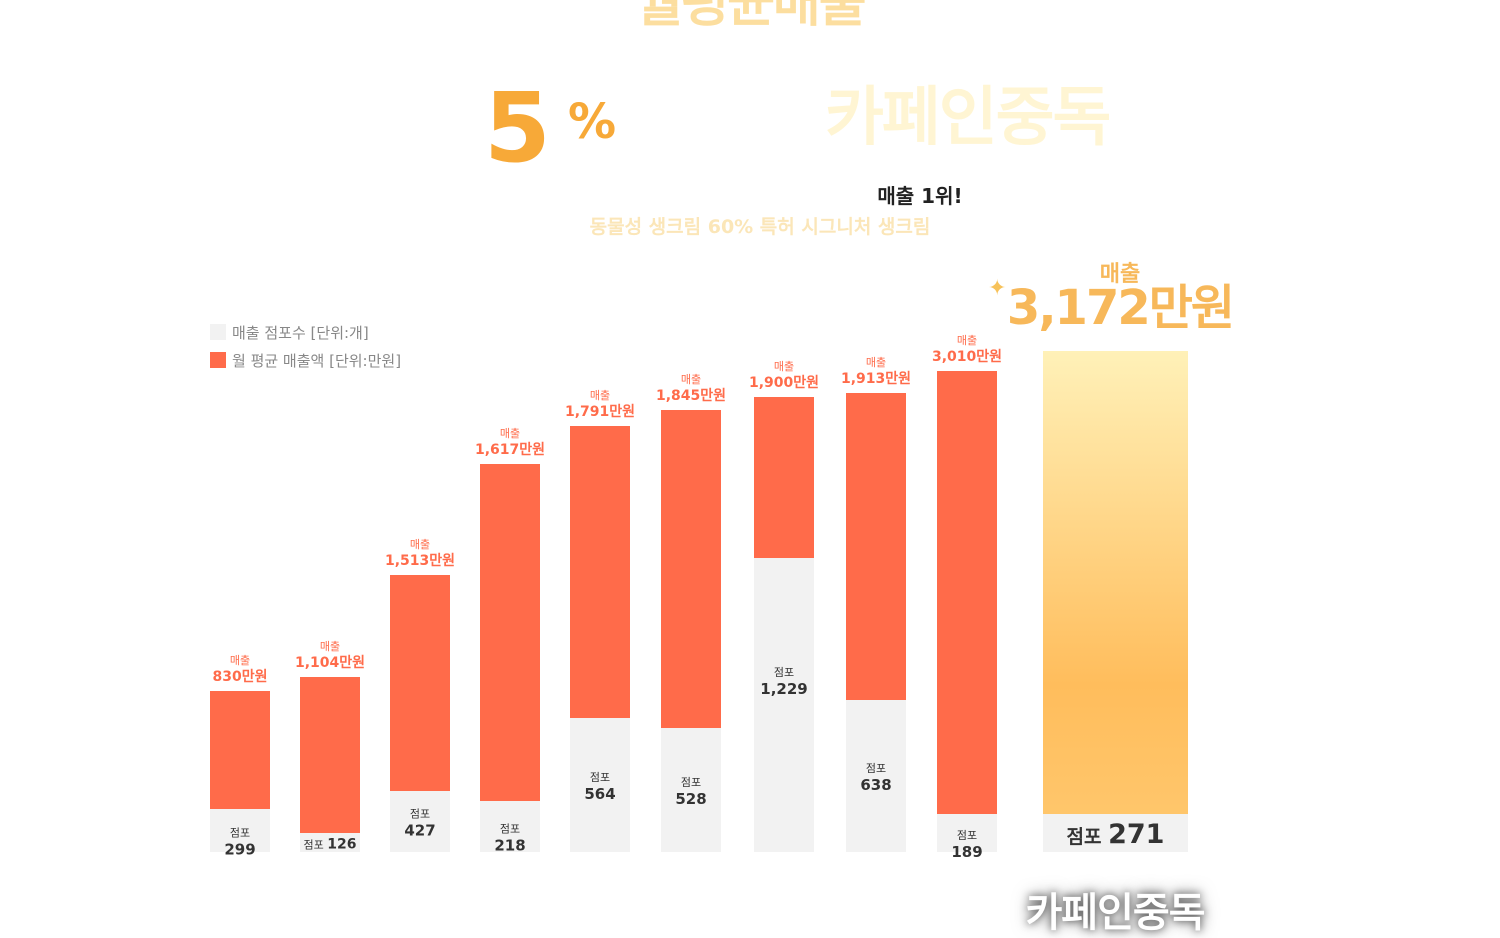 Image resolution: width=1500 pixels, height=938 pixels. Describe the element at coordinates (784, 672) in the screenshot. I see `store-prefix-label-7: 점포` at that location.